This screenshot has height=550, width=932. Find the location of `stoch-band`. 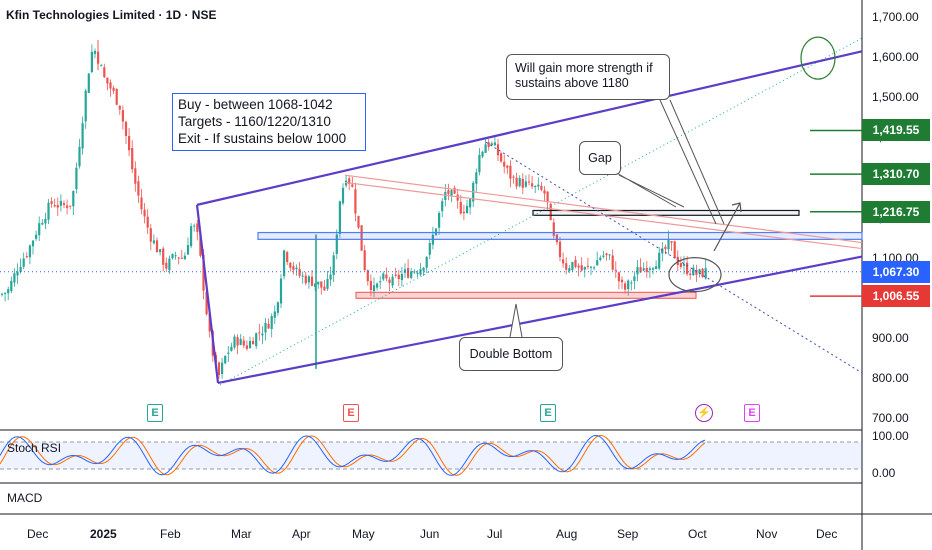

stoch-band is located at coordinates (431, 455).